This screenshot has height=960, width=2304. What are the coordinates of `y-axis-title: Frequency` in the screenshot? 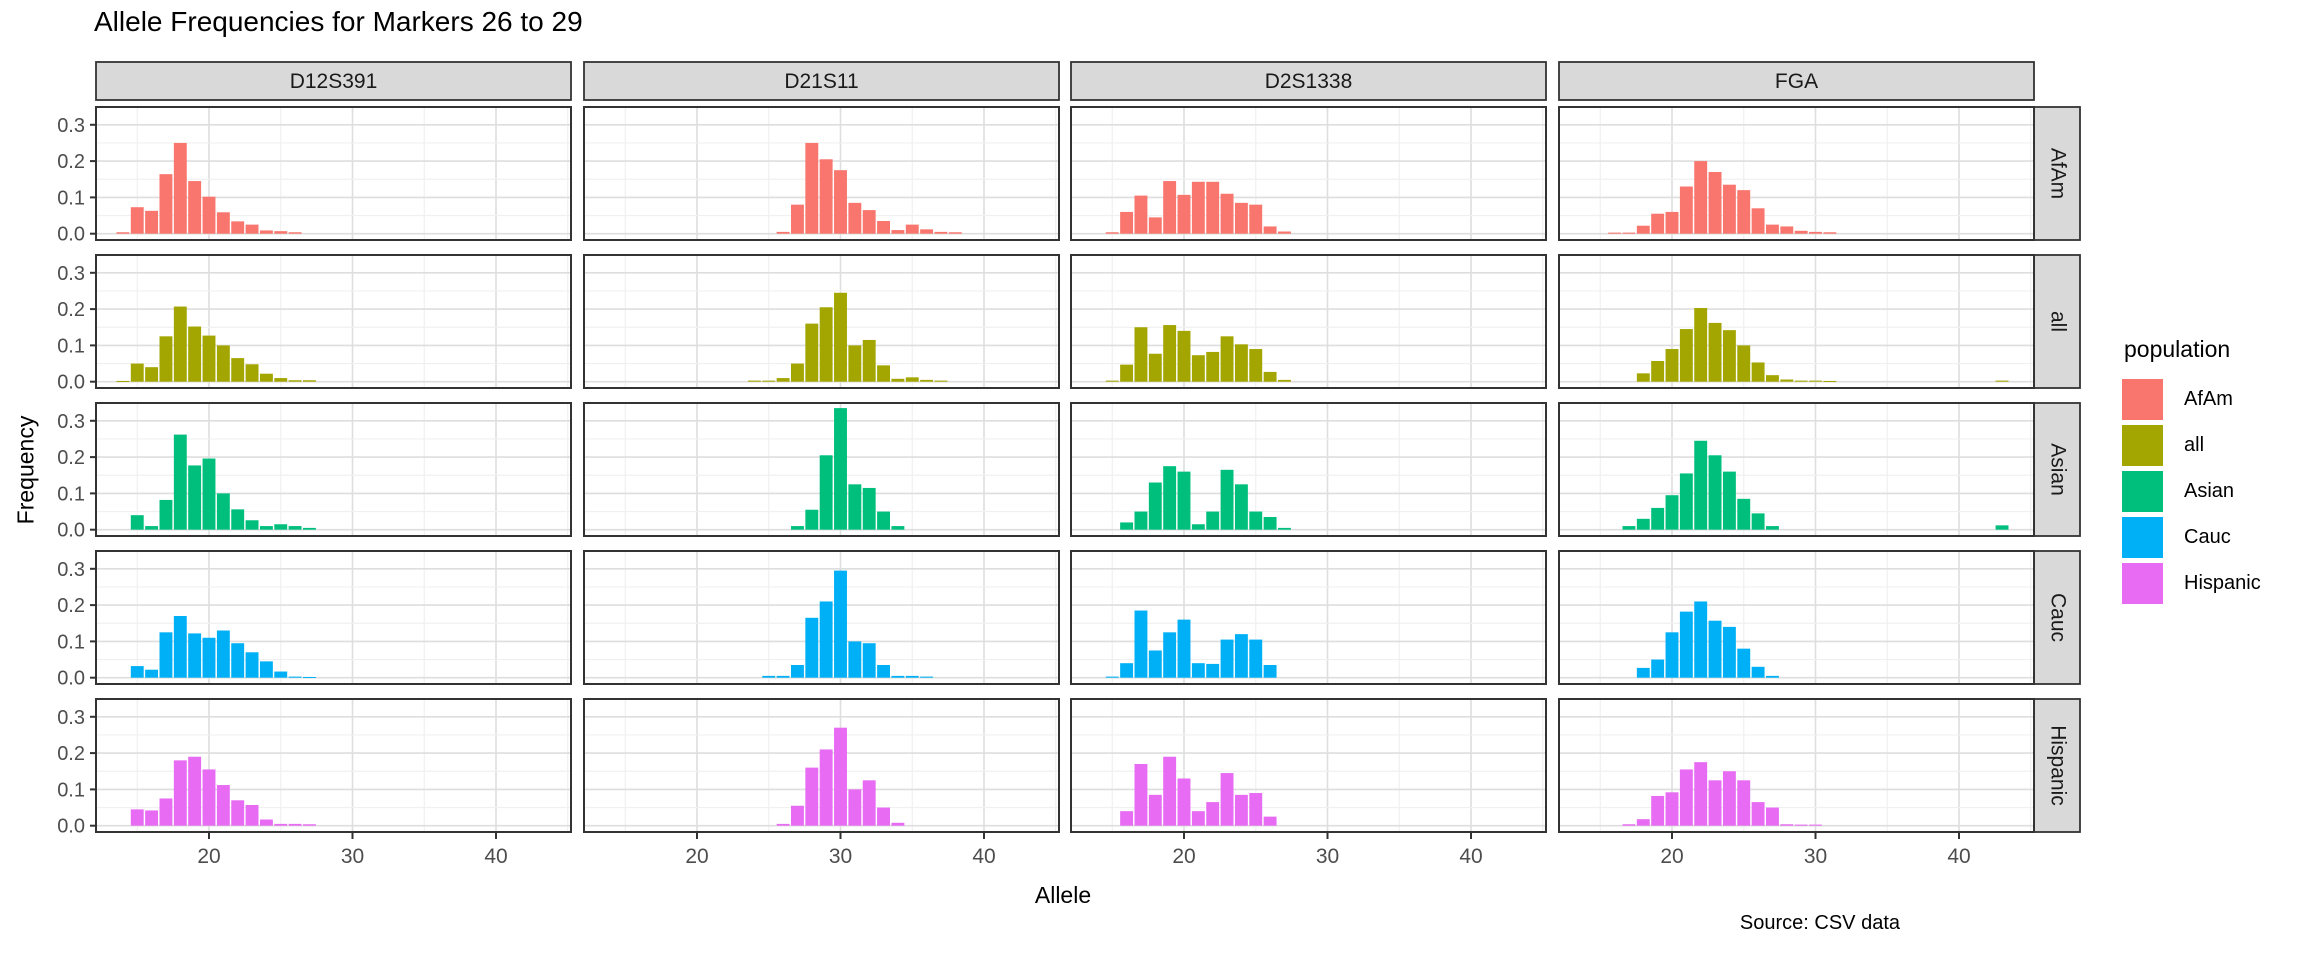 It's located at (25, 470).